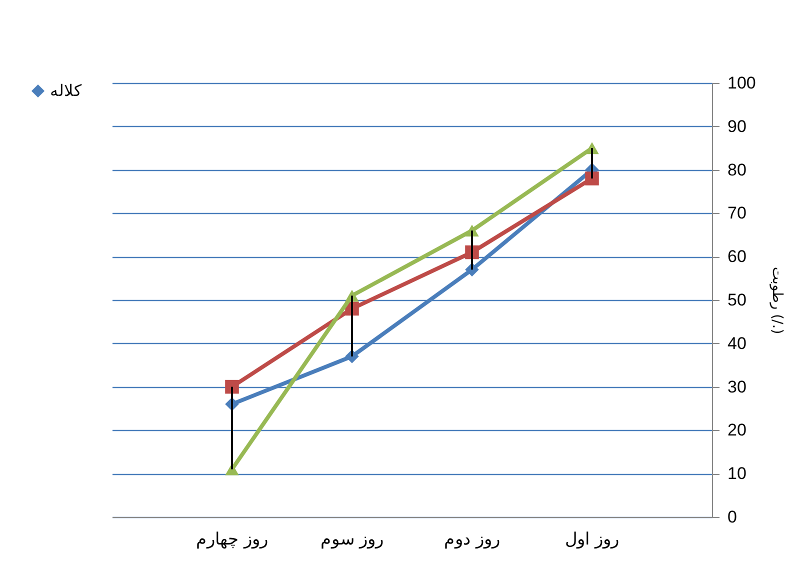  I want to click on y-axis-title: رطوبت (/.), so click(776, 300).